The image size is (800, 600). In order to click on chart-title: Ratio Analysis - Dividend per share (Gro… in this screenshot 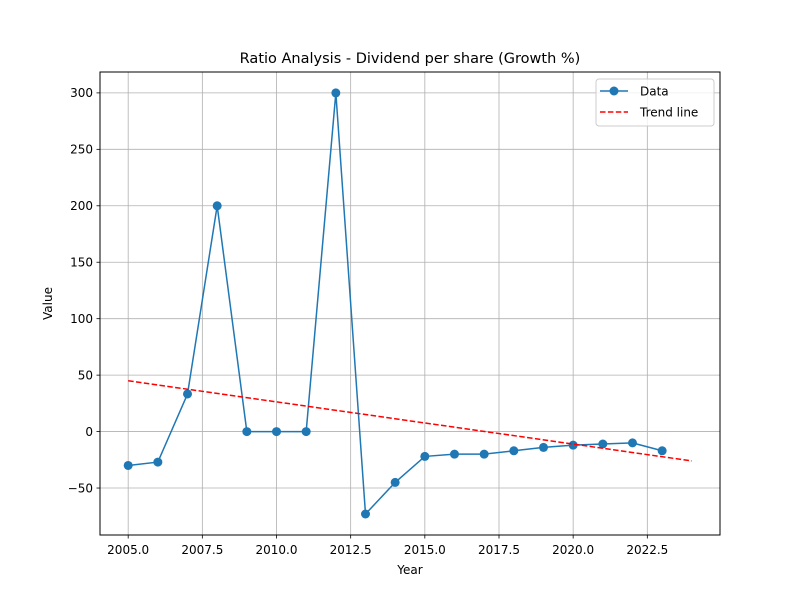, I will do `click(410, 59)`.